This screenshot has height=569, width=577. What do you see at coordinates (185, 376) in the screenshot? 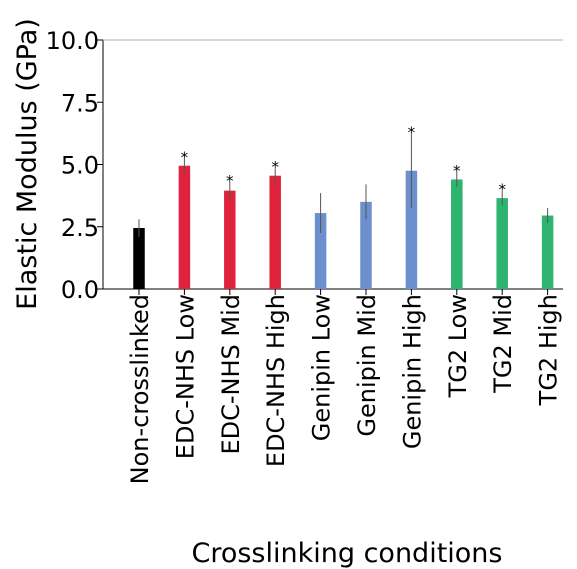
I see `x-tick-label: EDC-NHS Low` at bounding box center [185, 376].